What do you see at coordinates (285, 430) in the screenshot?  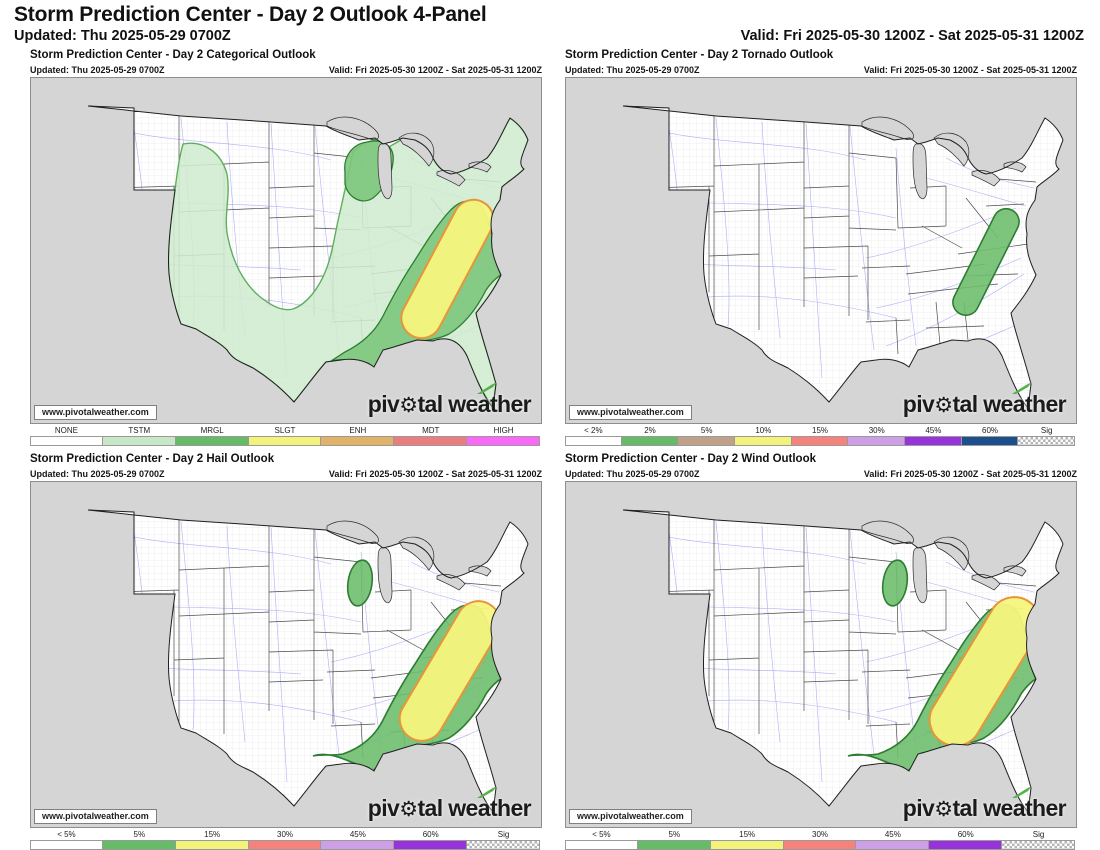 I see `legend-label: SLGT` at bounding box center [285, 430].